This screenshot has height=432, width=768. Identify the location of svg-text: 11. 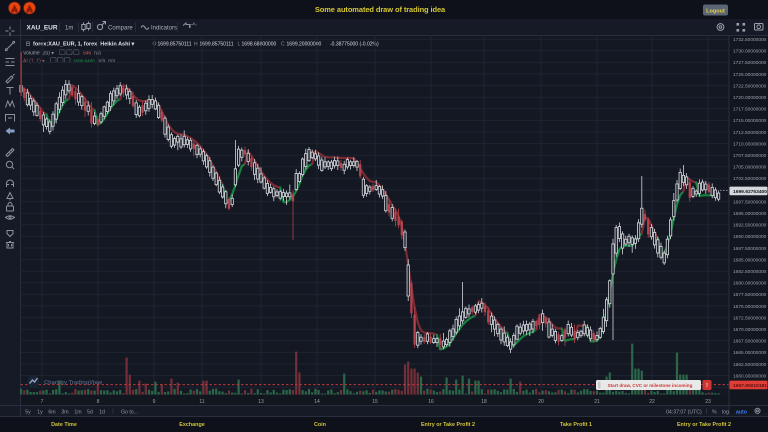
(201, 402).